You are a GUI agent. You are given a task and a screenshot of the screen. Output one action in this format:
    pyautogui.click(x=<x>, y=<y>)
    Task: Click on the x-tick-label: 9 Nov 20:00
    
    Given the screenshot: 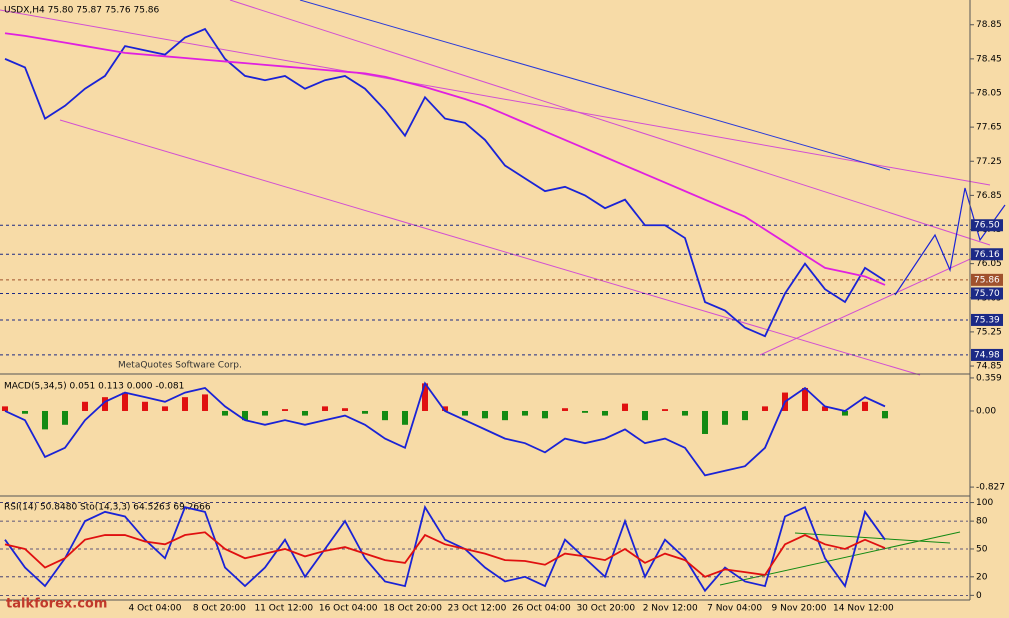 What is the action you would take?
    pyautogui.click(x=799, y=609)
    